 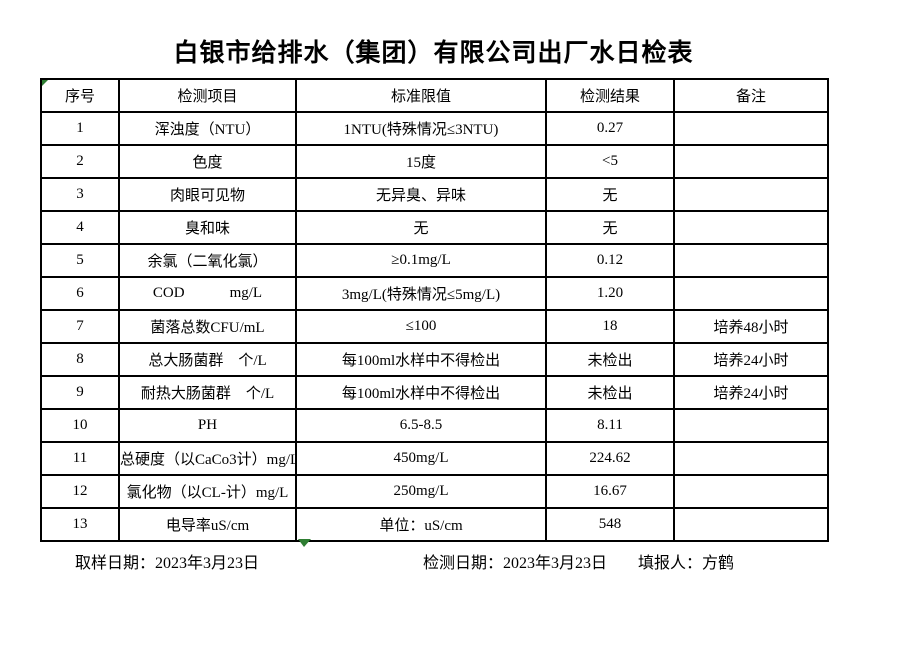 I want to click on cell-serial: 8, so click(x=80, y=359).